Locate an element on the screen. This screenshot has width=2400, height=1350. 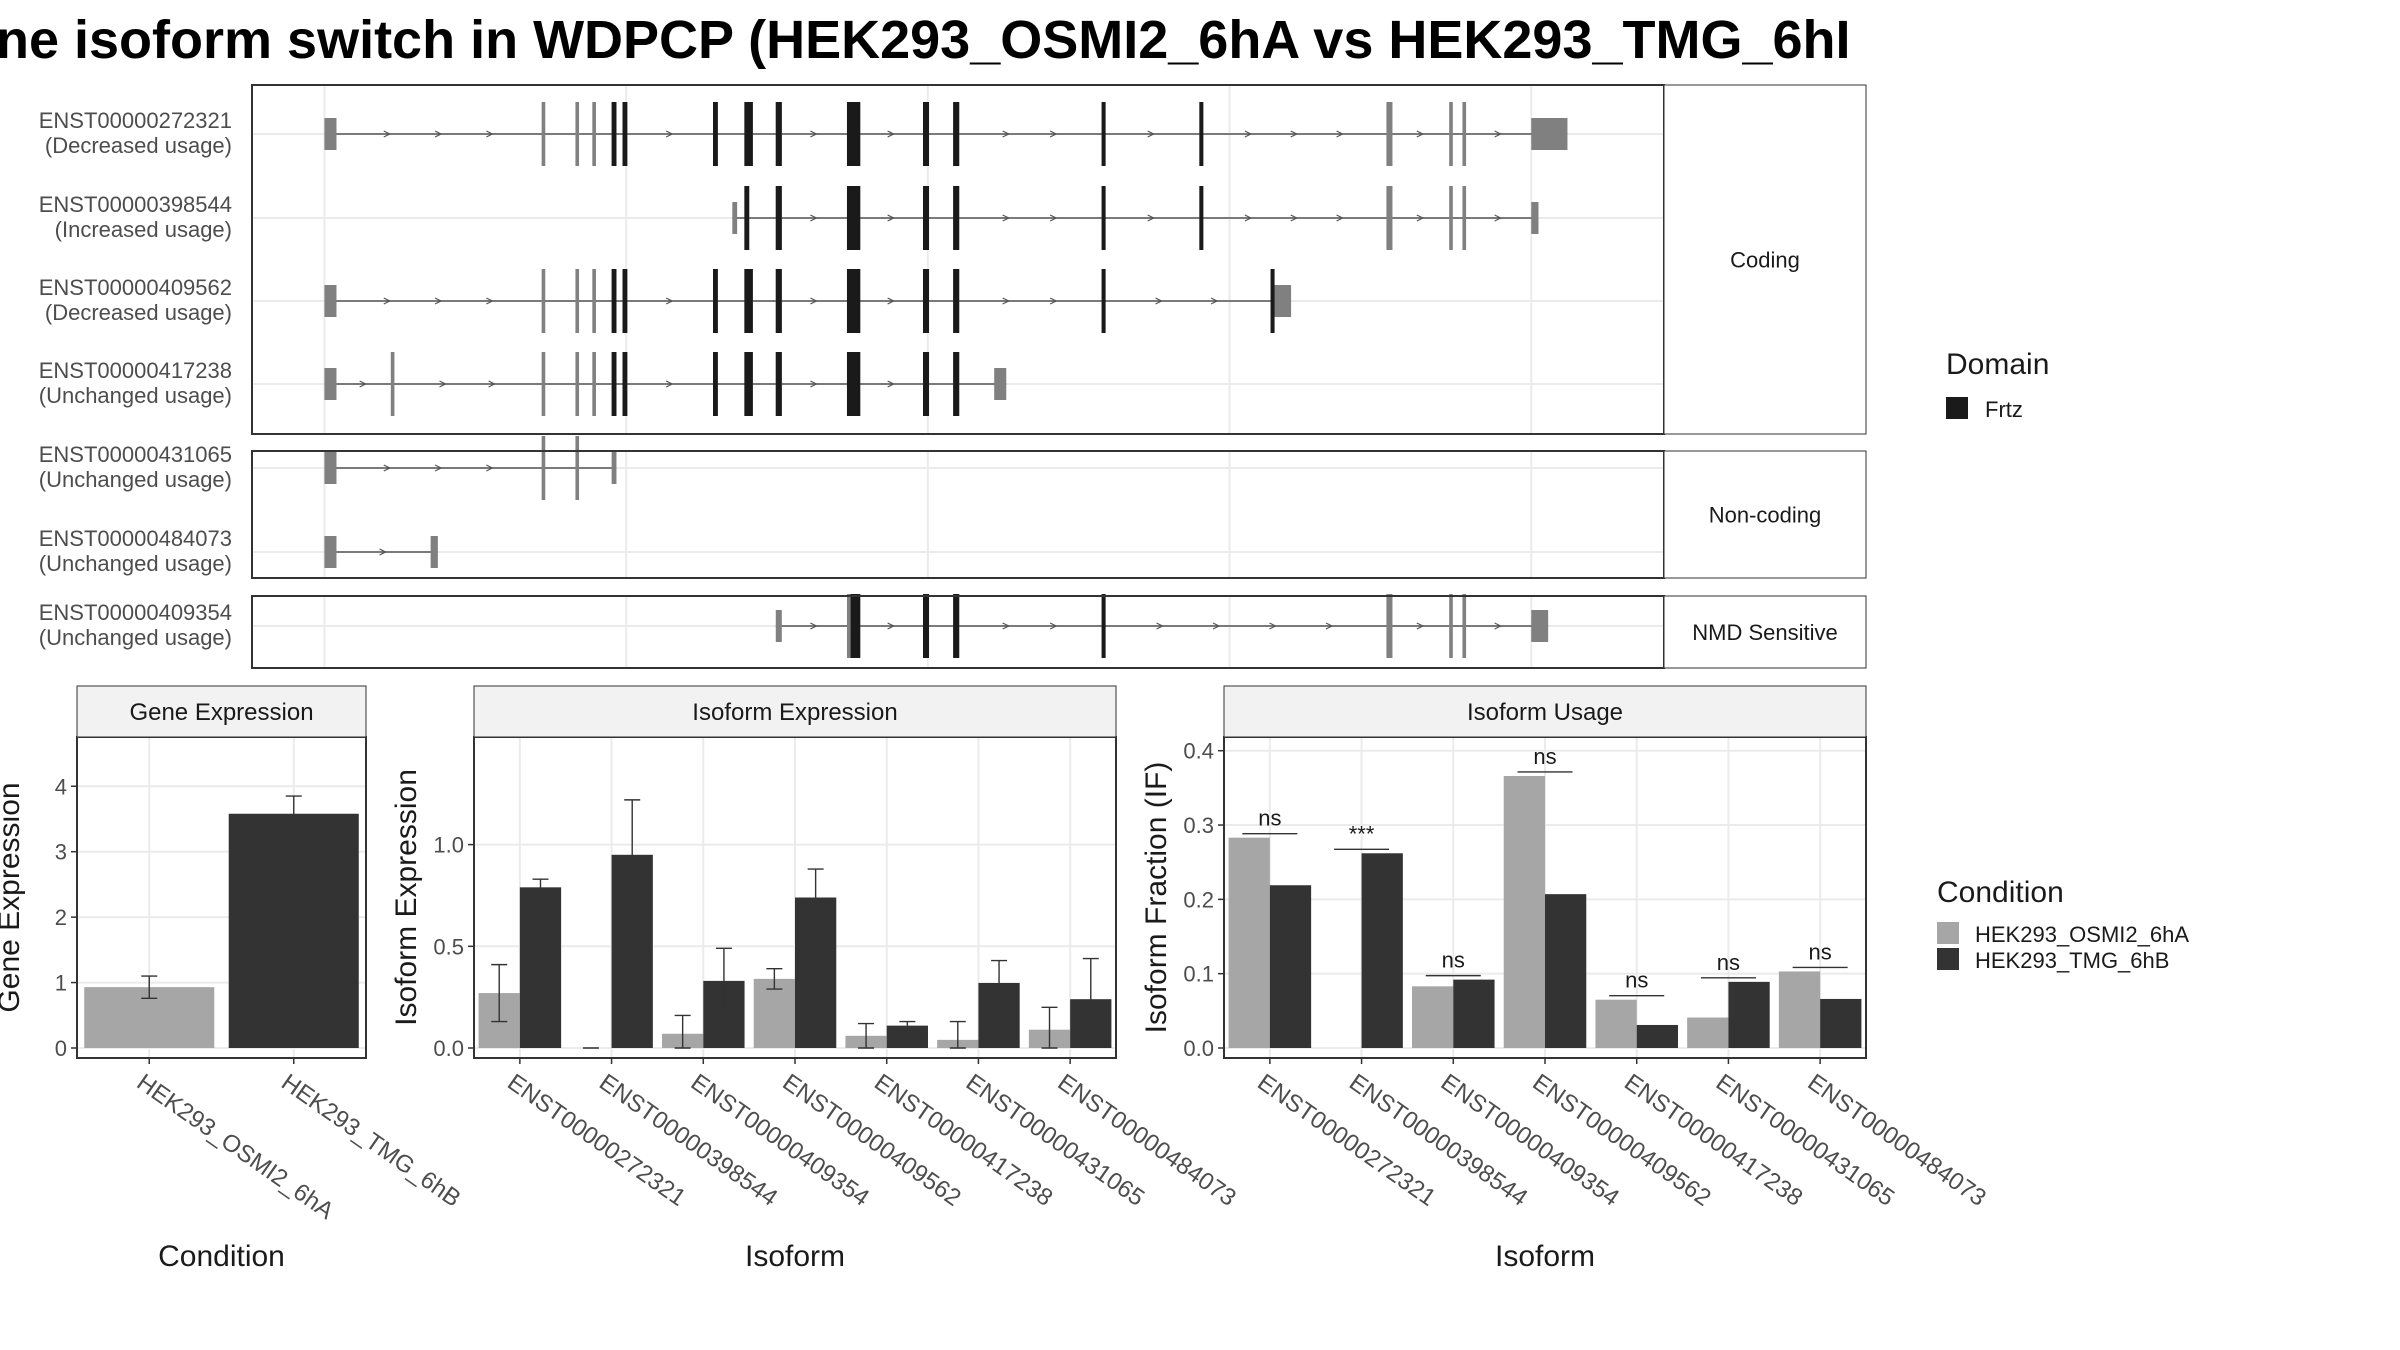
transcript-id-label: ENST00000398544 is located at coordinates (135, 204).